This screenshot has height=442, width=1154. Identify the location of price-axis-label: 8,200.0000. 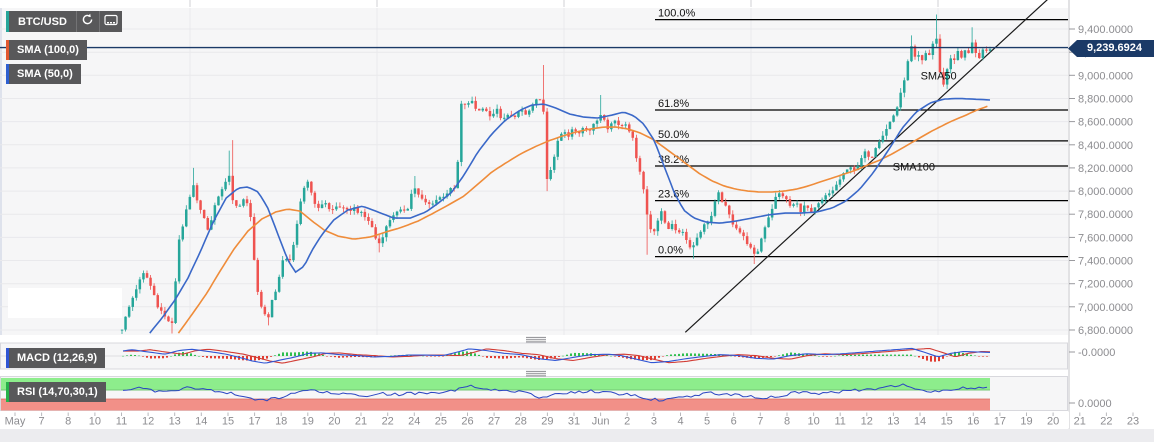
(1105, 169).